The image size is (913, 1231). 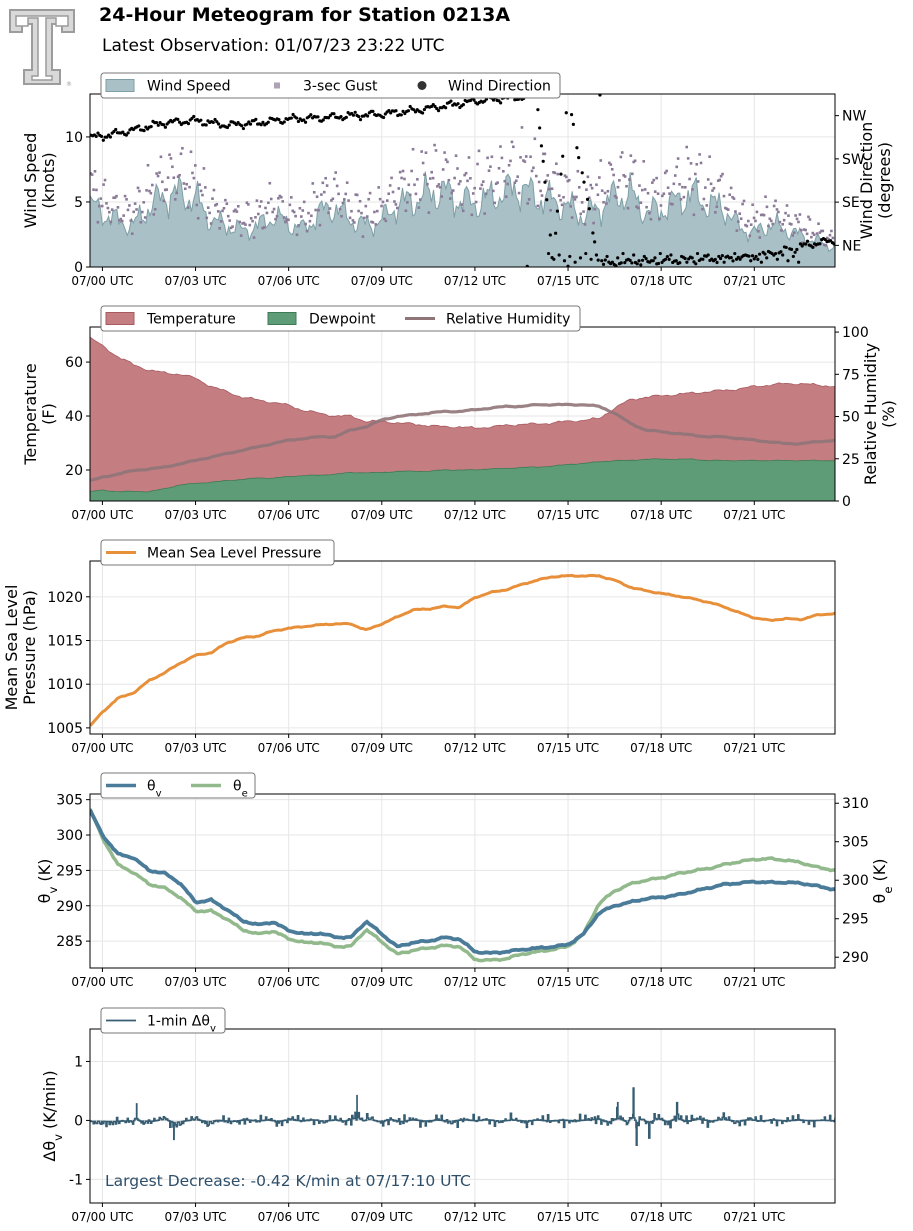 What do you see at coordinates (462, 1116) in the screenshot?
I see `dtheta-line` at bounding box center [462, 1116].